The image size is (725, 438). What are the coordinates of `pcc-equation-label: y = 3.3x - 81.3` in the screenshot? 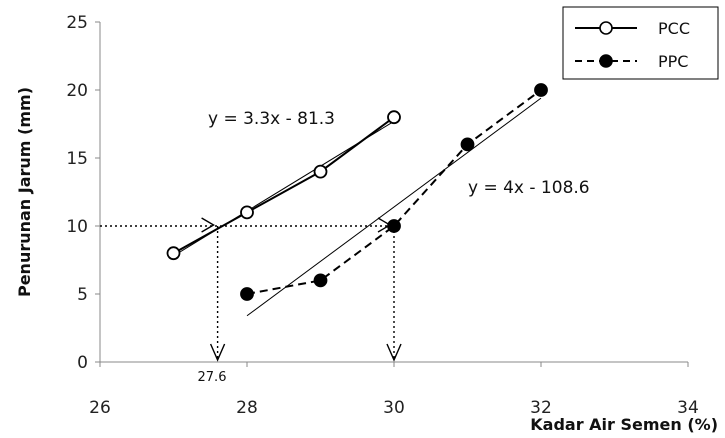 It's located at (271, 119).